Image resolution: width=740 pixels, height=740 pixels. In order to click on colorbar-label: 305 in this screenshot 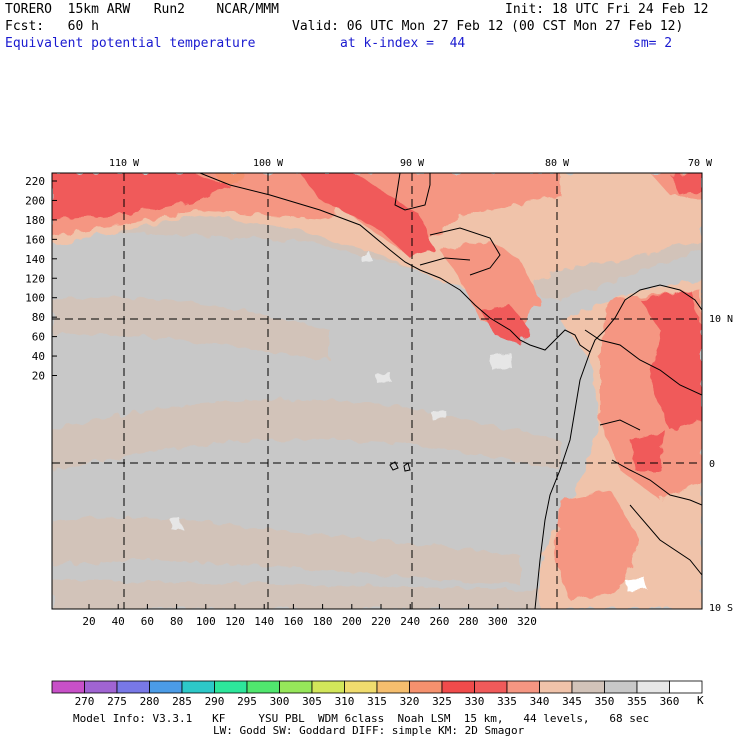, I will do `click(312, 701)`.